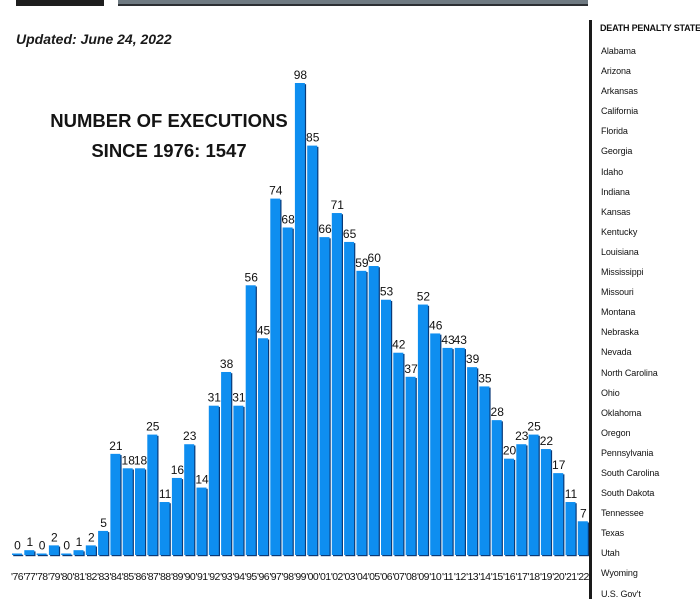  Describe the element at coordinates (140, 577) in the screenshot. I see `x-tick-label: '86` at that location.